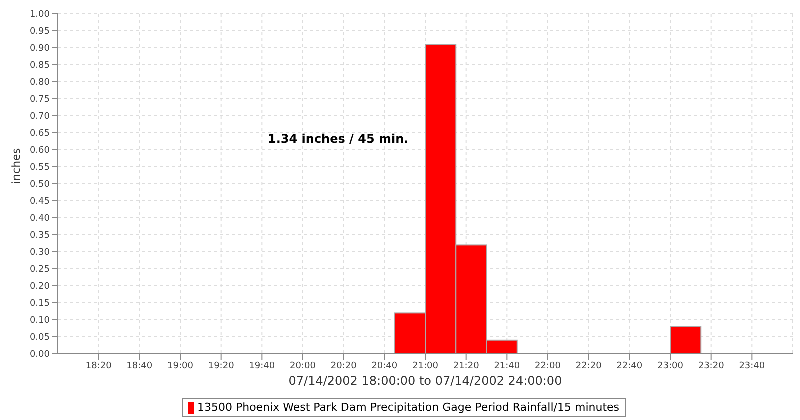 This screenshot has width=800, height=420. I want to click on y-tick-label: 0.40, so click(40, 219).